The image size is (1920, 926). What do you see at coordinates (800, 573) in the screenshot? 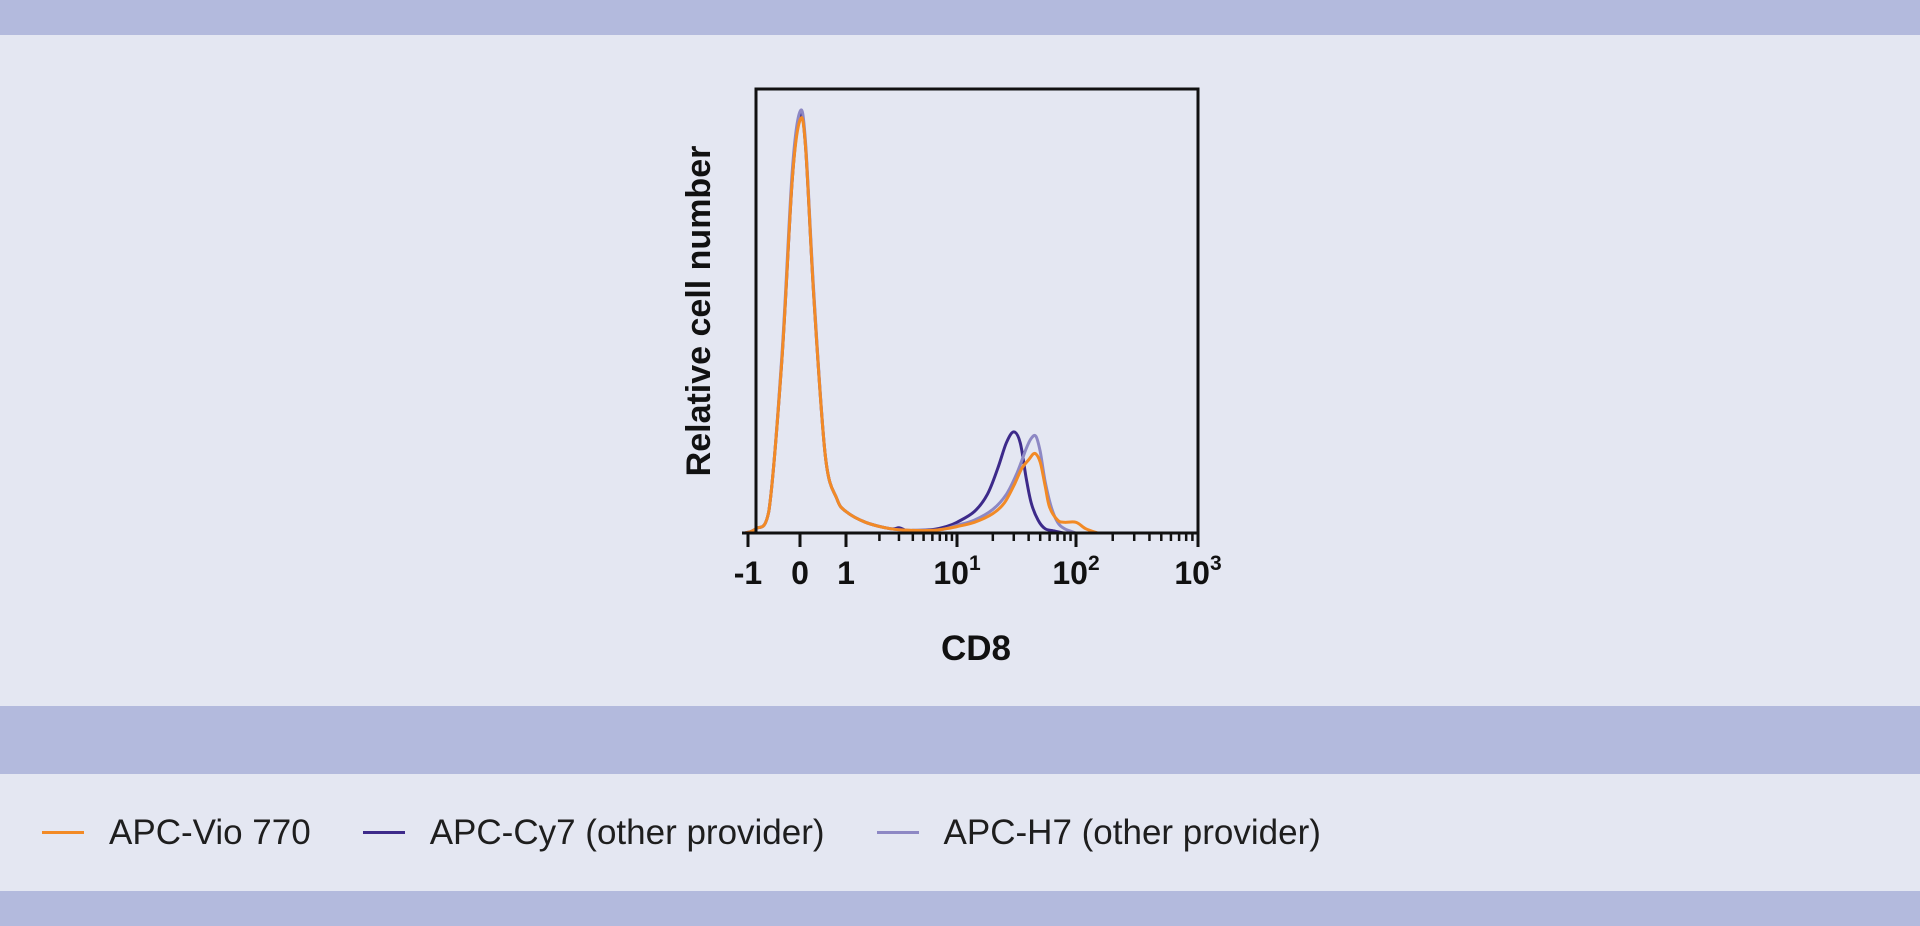
I see `x-tick-label: 0` at bounding box center [800, 573].